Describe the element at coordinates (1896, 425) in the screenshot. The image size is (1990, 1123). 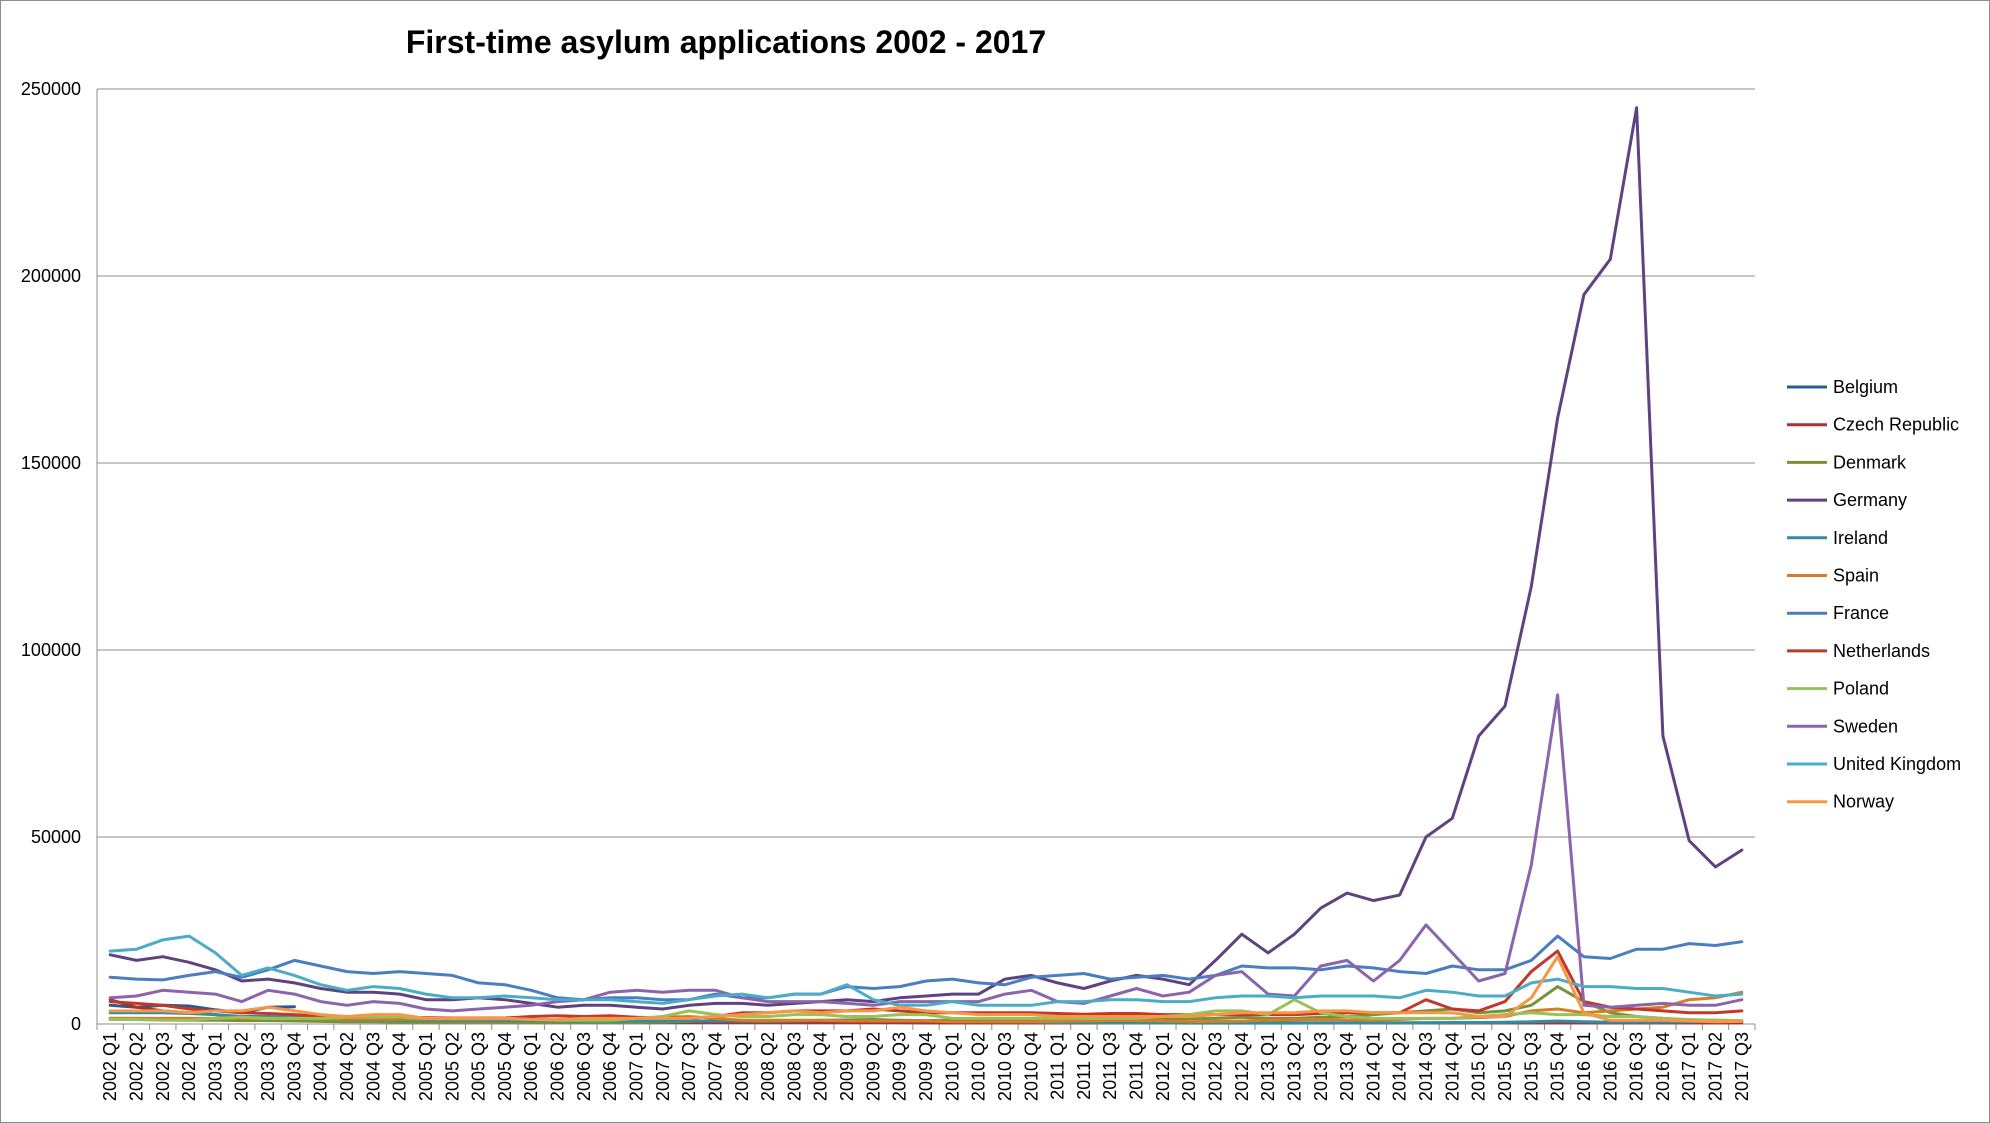
I see `legend-label: Czech Republic` at that location.